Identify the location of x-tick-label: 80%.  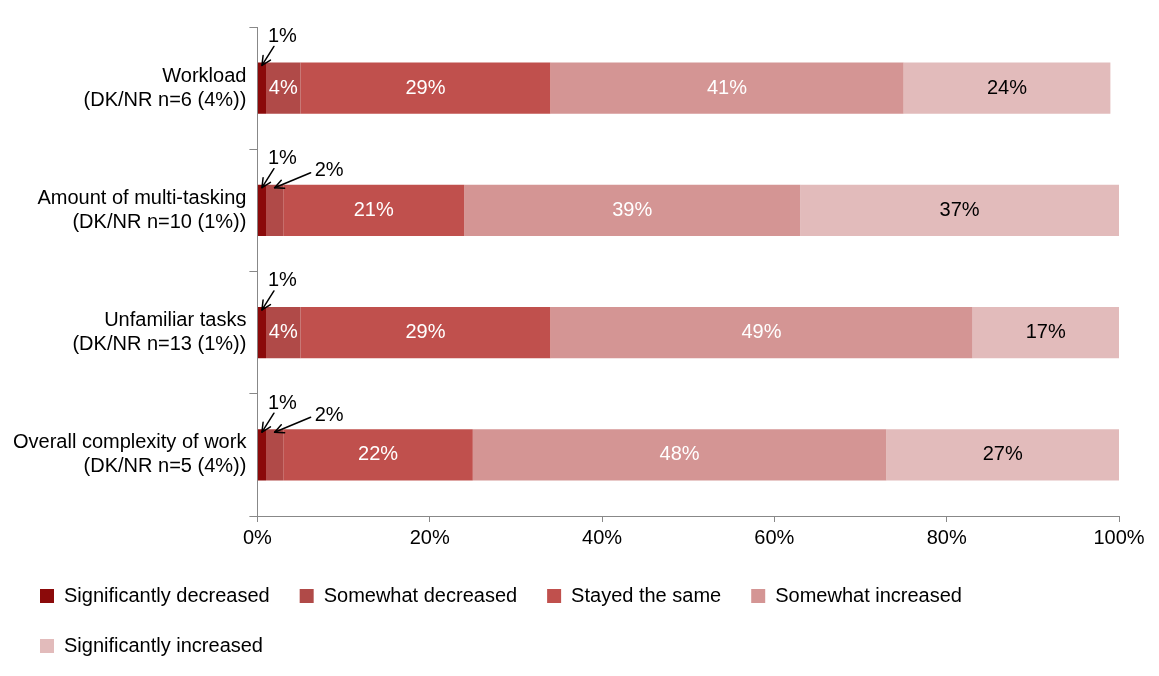
(946, 536).